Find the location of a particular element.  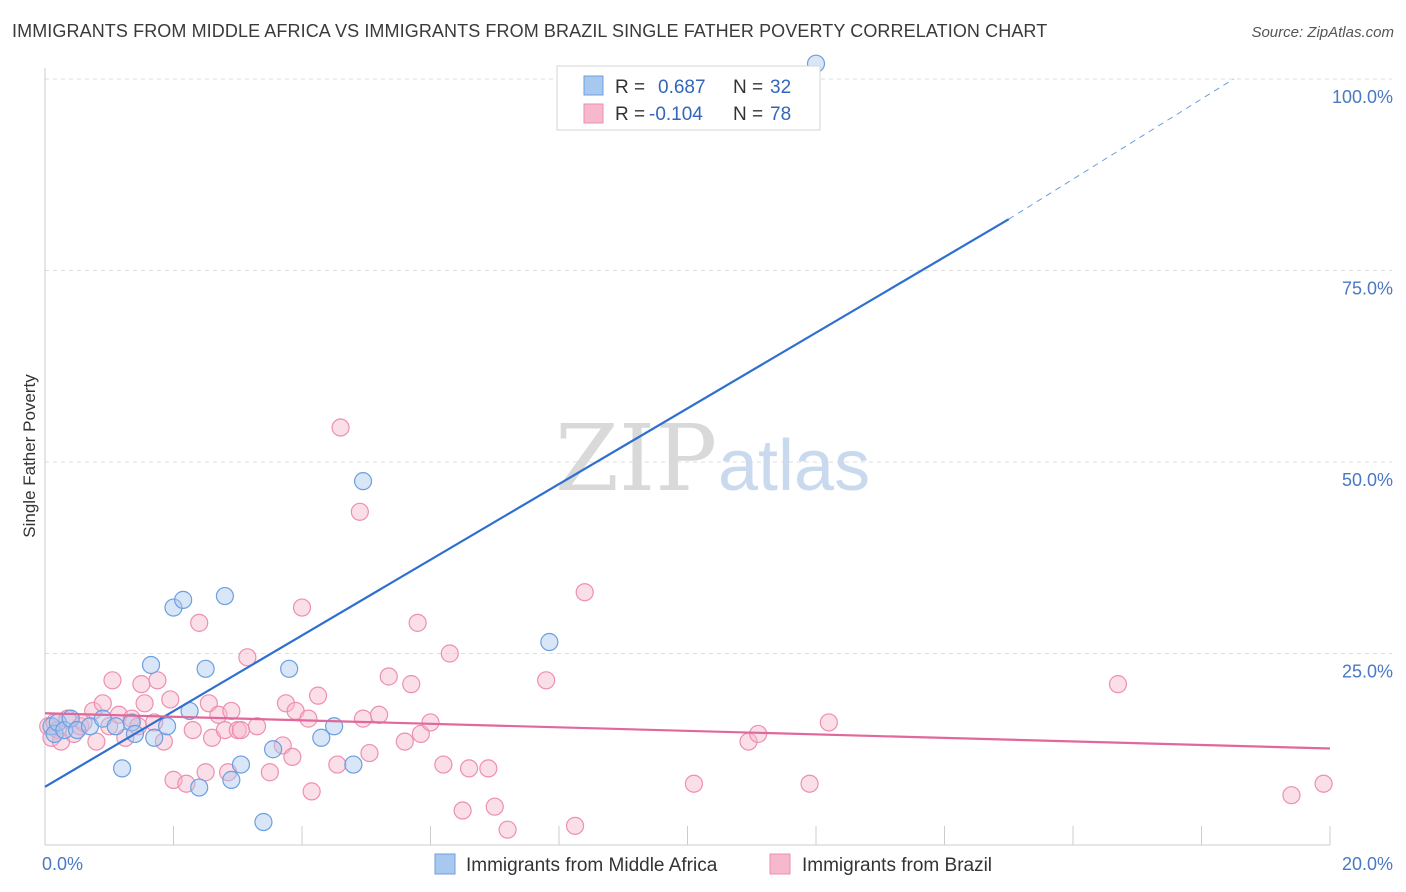

source-credit: Source: ZipAtlas.com is located at coordinates (1322, 32).